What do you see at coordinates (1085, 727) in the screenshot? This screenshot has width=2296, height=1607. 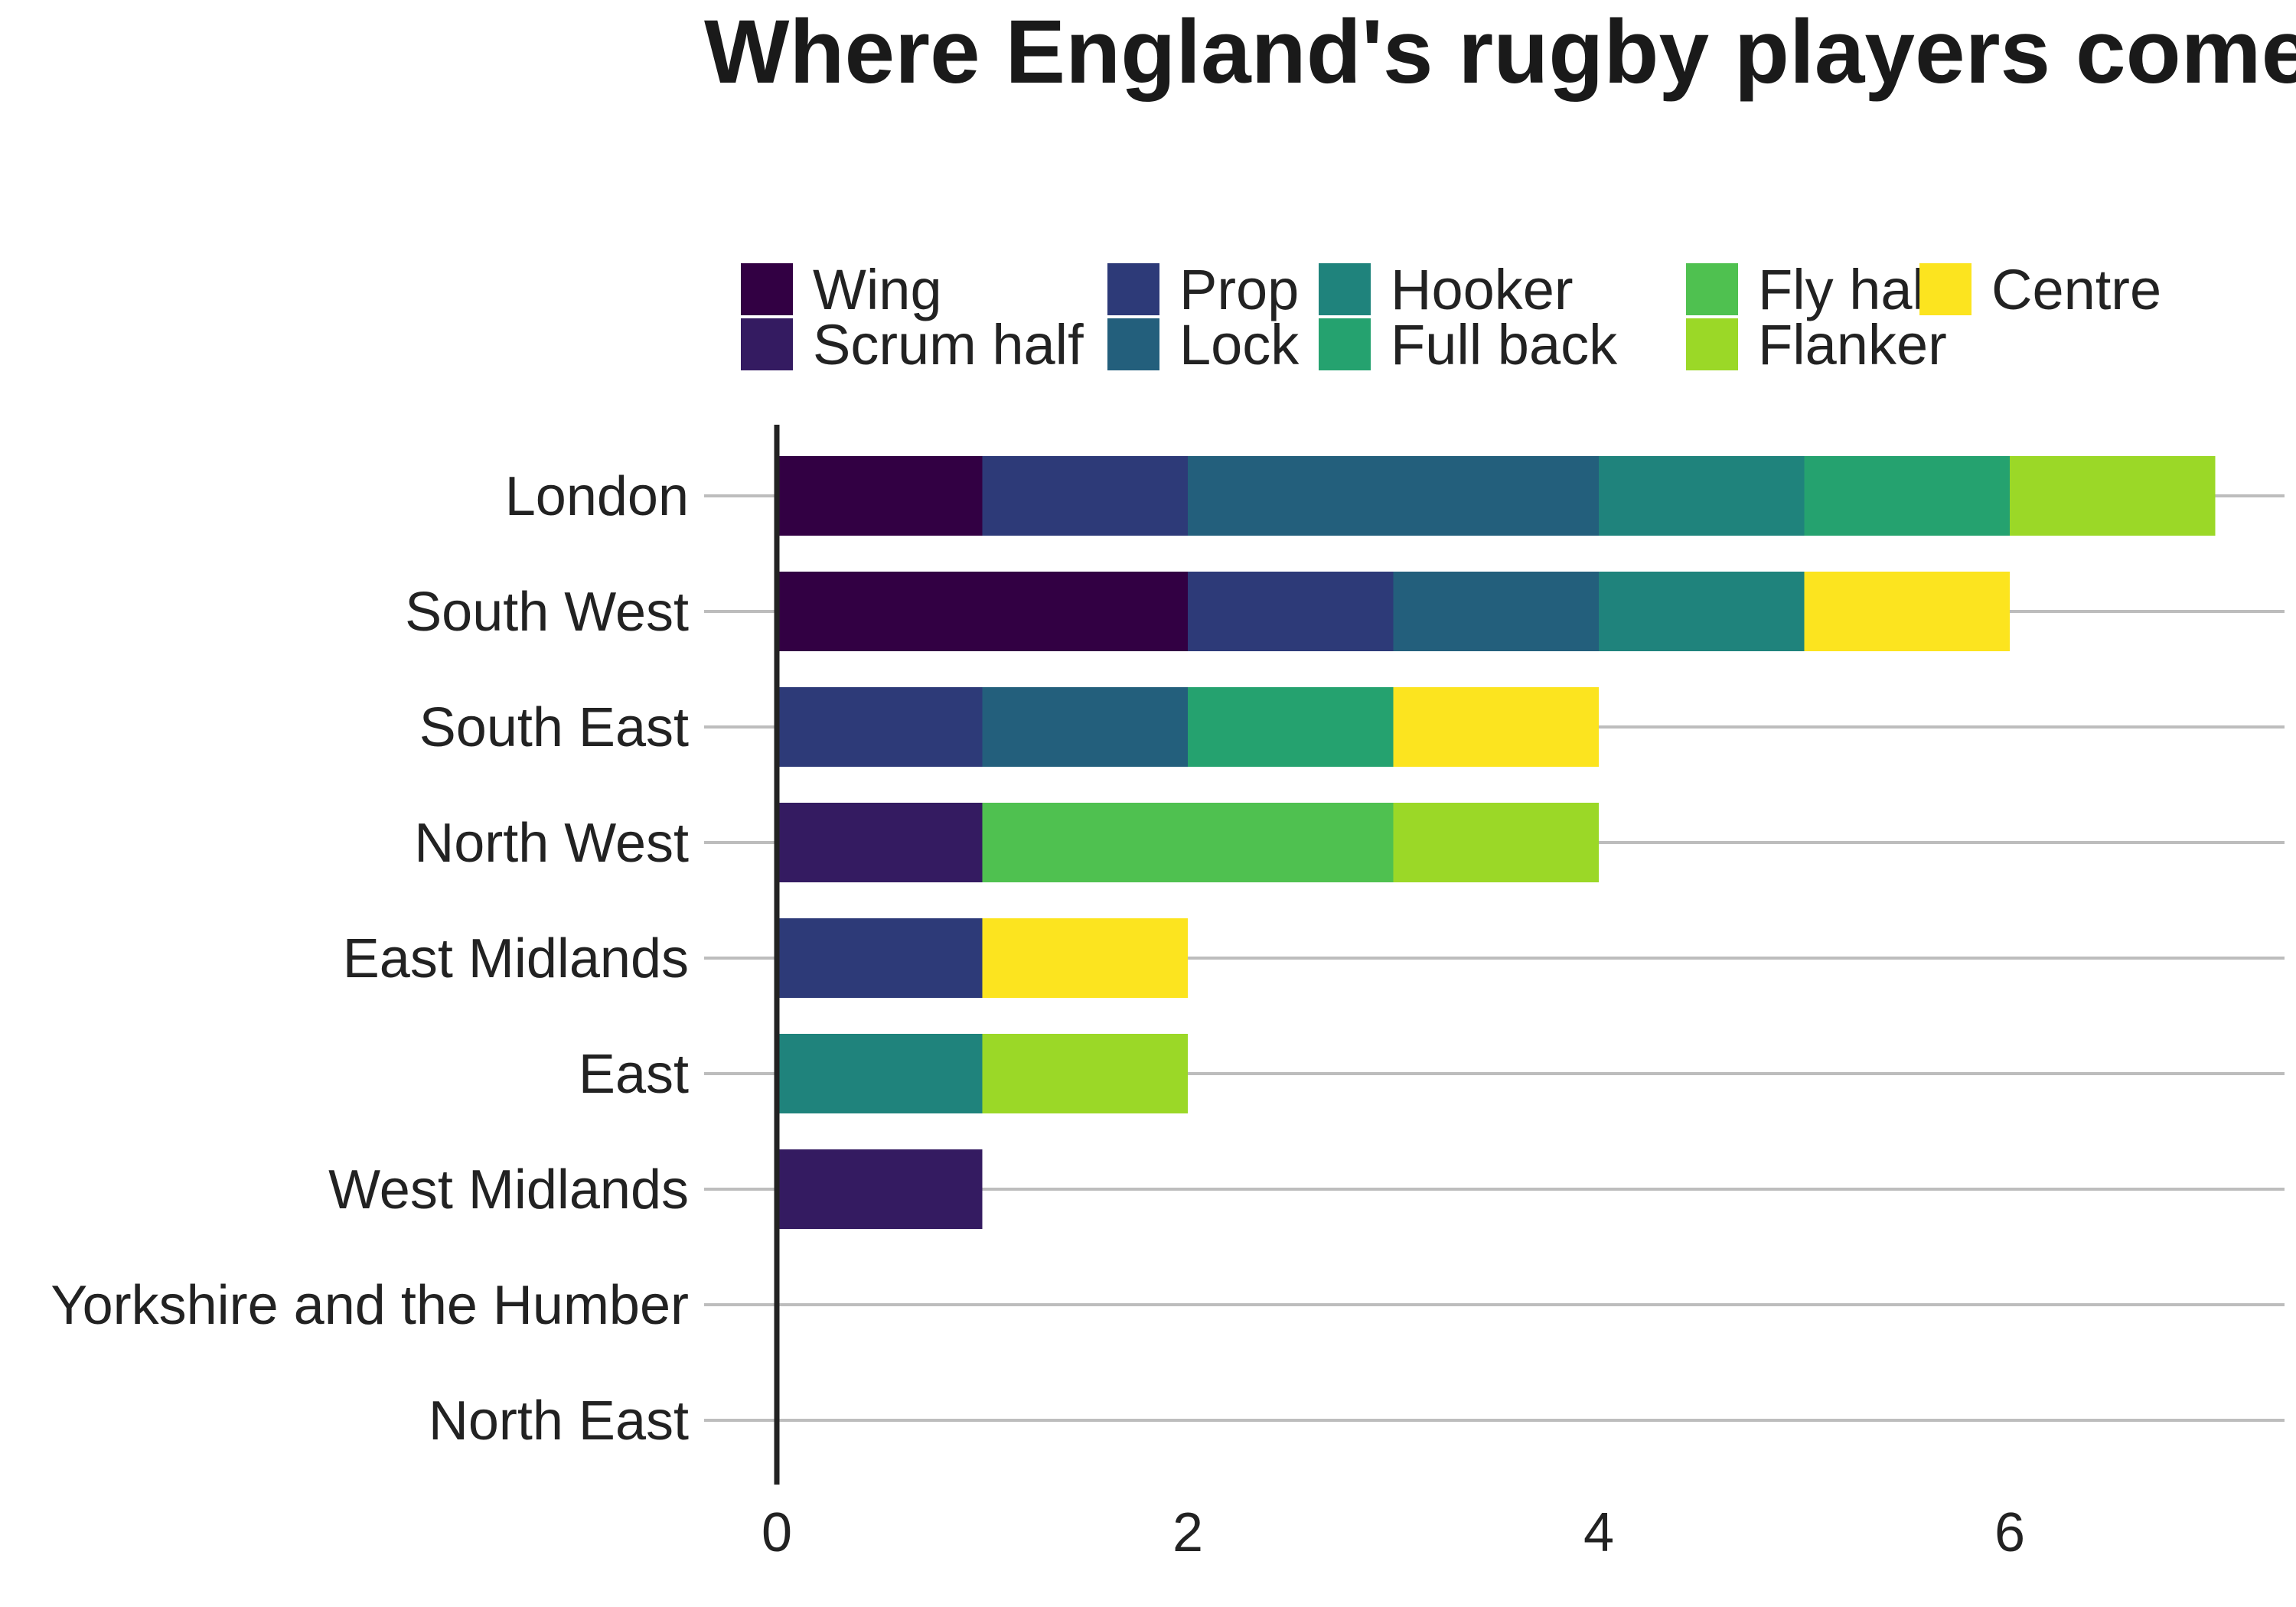 I see `bar-south-east-lock` at bounding box center [1085, 727].